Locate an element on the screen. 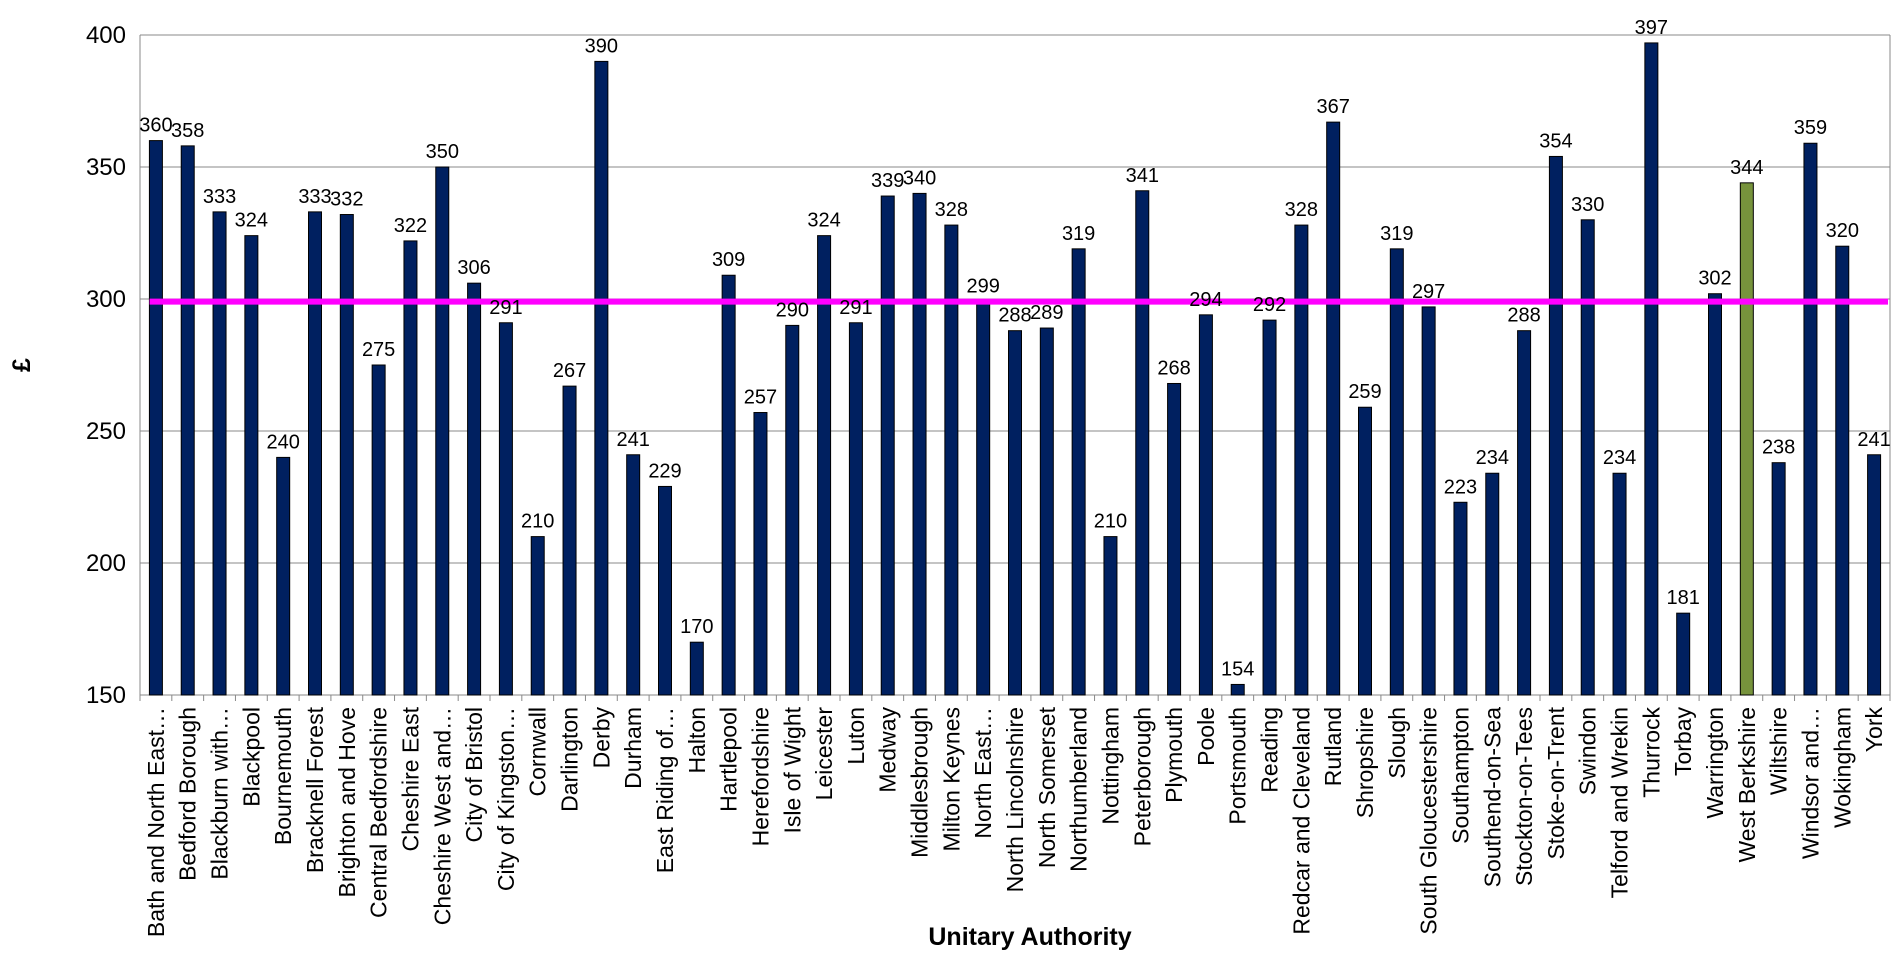 The height and width of the screenshot is (975, 1897). x-tick-label: Luton is located at coordinates (856, 736).